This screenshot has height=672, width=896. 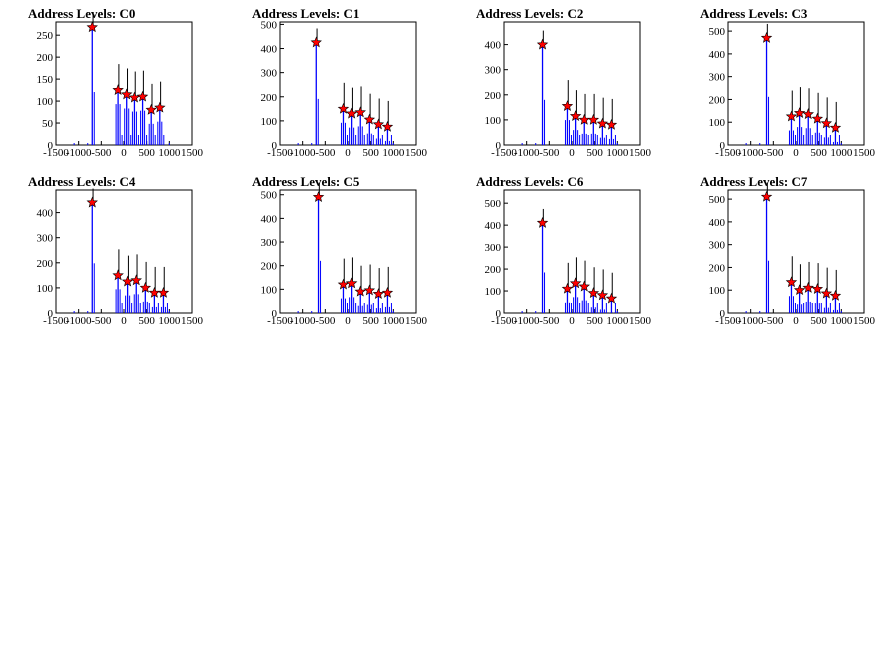 I want to click on y-tick-label: 250, so click(x=45, y=36).